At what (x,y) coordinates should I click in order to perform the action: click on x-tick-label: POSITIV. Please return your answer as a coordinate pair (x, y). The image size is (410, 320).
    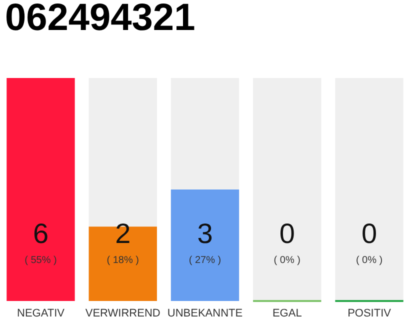
    Looking at the image, I should click on (370, 314).